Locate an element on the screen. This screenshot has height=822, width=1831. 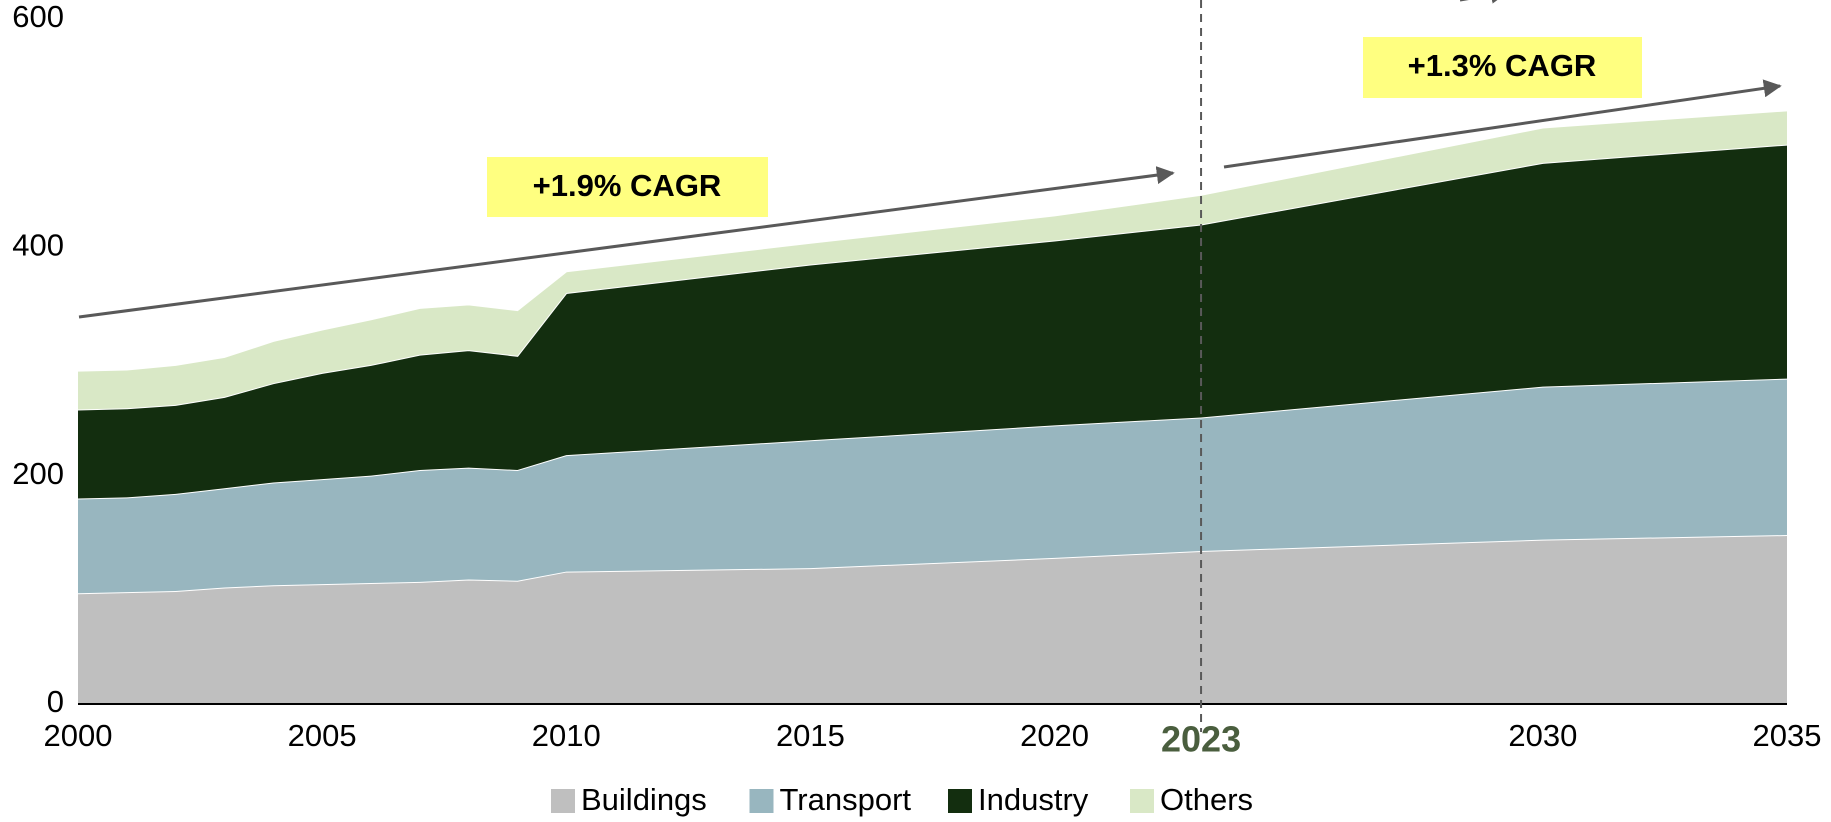
legend-label: Buildings is located at coordinates (644, 799).